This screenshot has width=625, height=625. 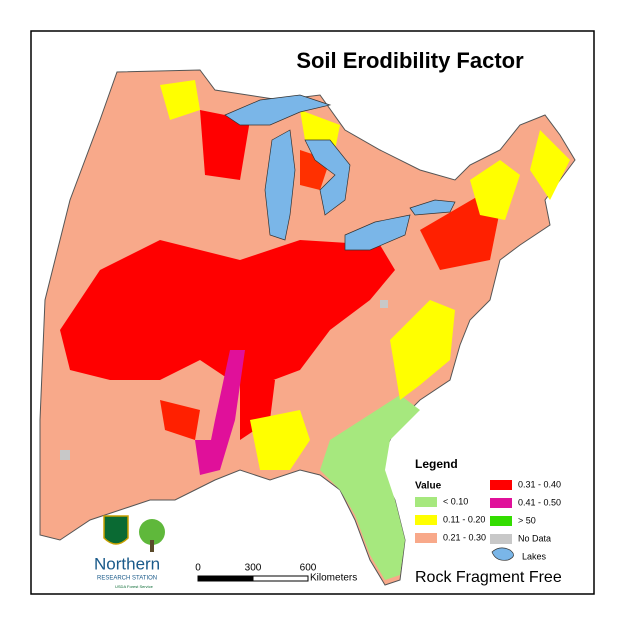 I want to click on map-title: Soil Erodibility Factor, so click(x=410, y=60).